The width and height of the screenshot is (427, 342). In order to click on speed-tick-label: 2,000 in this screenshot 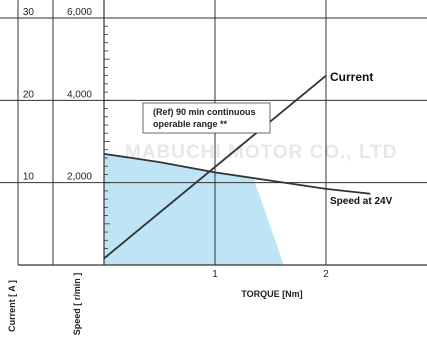, I will do `click(79, 177)`.